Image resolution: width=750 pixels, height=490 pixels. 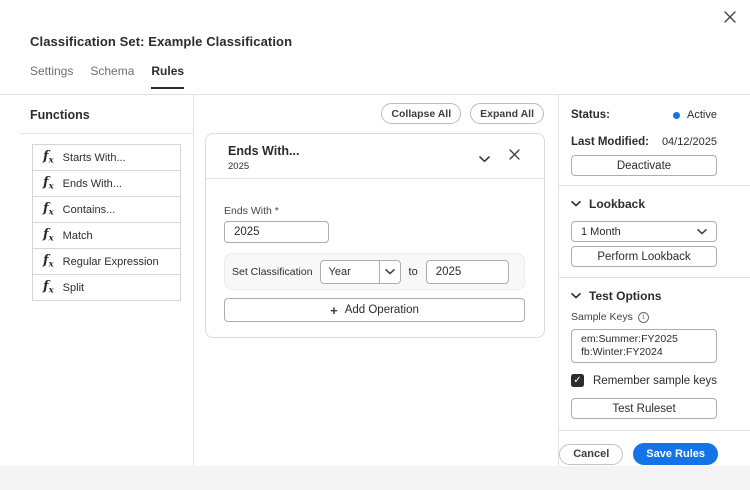 I want to click on status-dot, so click(x=677, y=115).